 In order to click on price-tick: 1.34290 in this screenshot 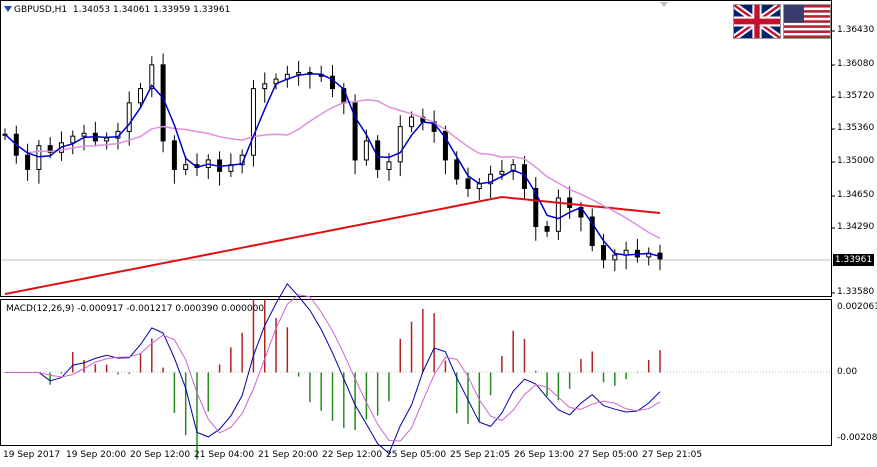, I will do `click(856, 227)`.